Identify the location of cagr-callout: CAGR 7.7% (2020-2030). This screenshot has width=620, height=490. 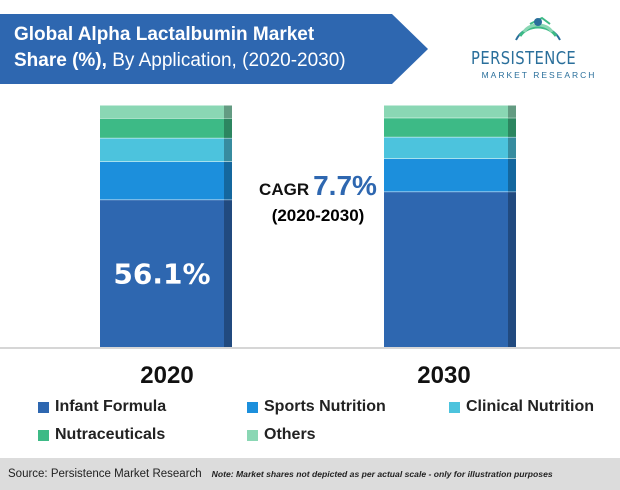
(318, 198).